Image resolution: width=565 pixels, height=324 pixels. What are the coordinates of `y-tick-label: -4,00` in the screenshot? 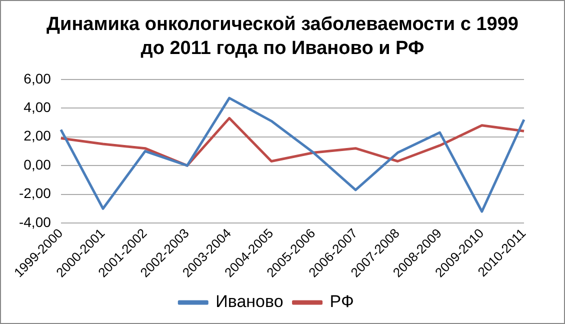 It's located at (35, 222).